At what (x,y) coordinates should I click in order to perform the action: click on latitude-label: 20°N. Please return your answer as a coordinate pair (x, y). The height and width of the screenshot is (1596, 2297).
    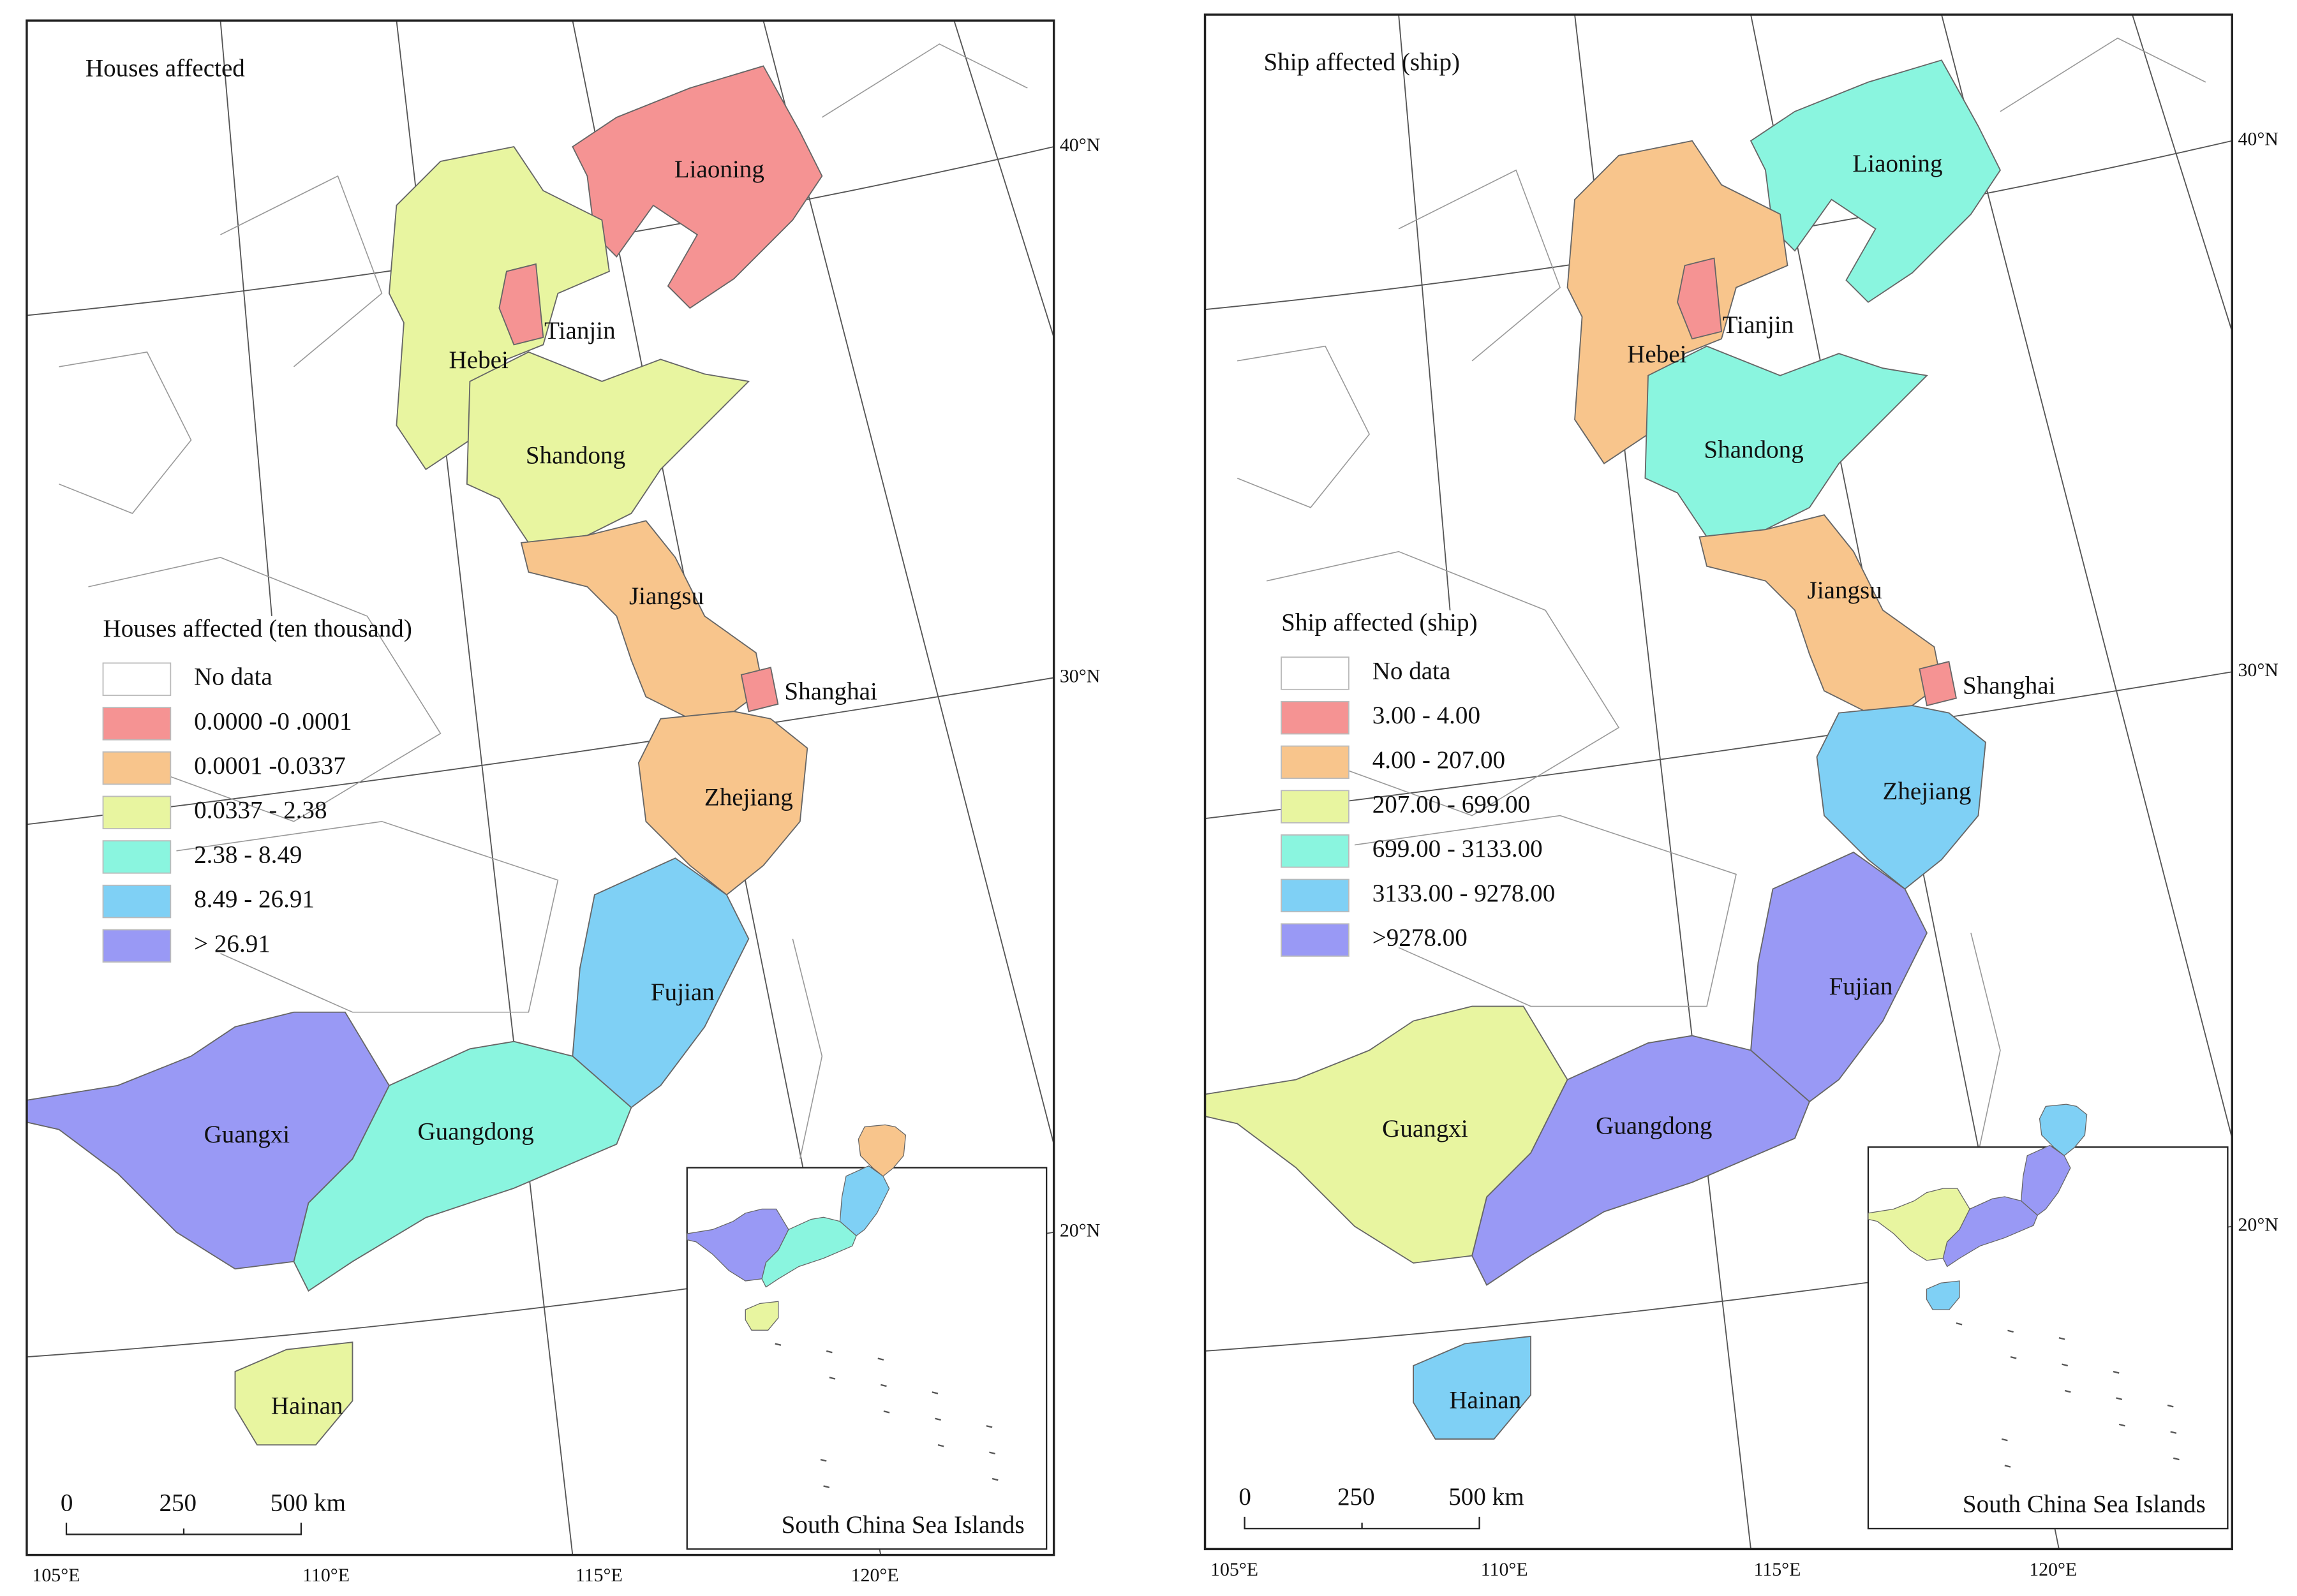
    Looking at the image, I should click on (2258, 1224).